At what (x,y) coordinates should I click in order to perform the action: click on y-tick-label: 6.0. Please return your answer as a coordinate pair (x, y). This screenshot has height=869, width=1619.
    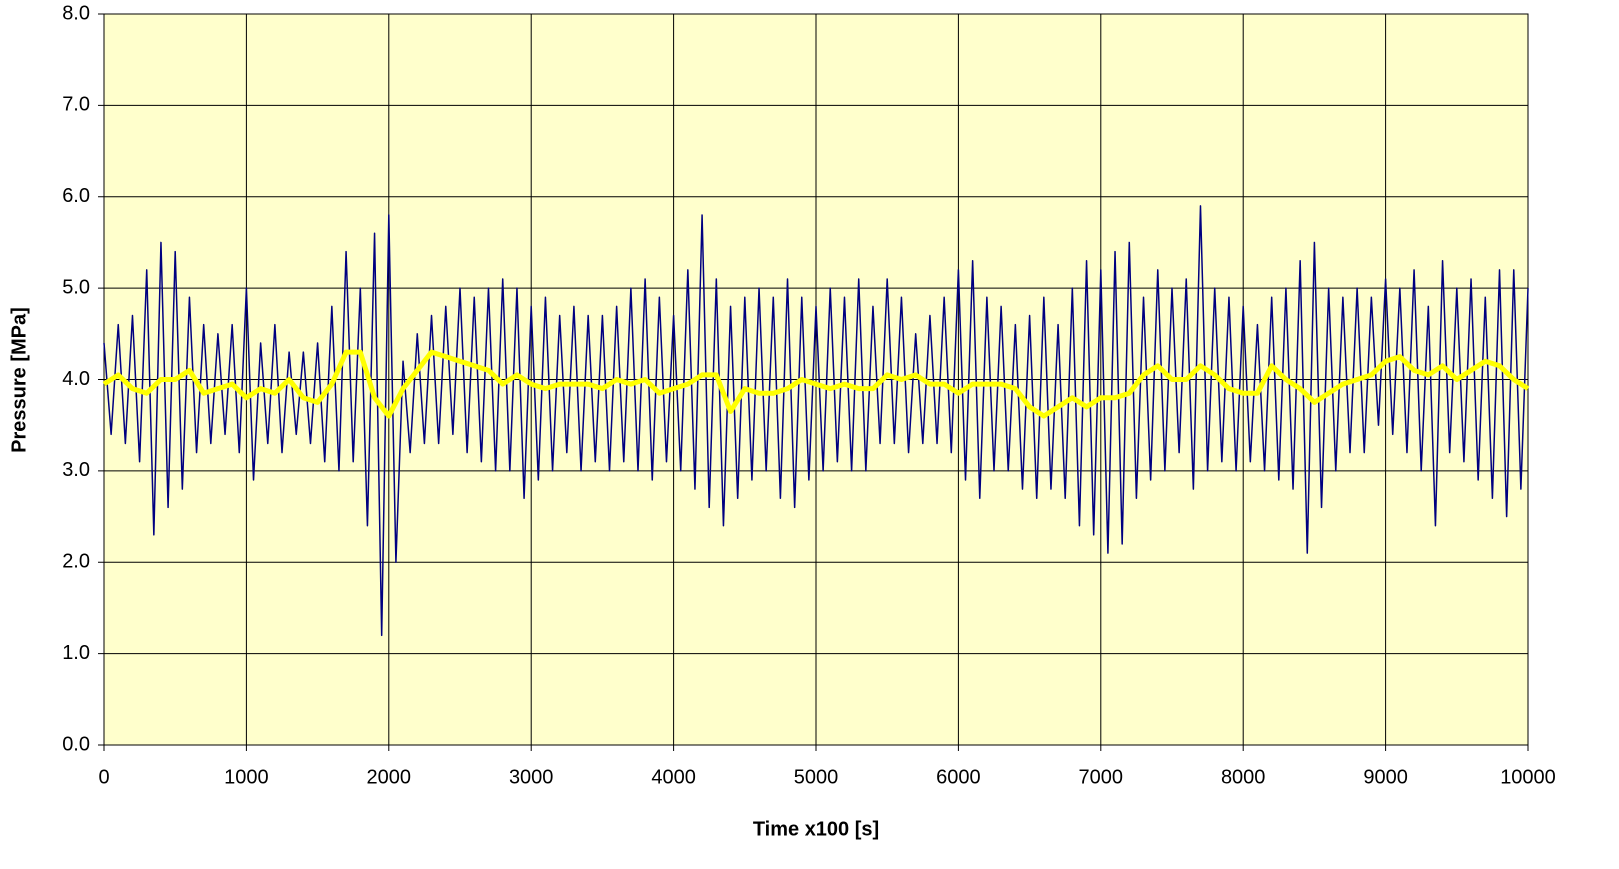
    Looking at the image, I should click on (76, 196).